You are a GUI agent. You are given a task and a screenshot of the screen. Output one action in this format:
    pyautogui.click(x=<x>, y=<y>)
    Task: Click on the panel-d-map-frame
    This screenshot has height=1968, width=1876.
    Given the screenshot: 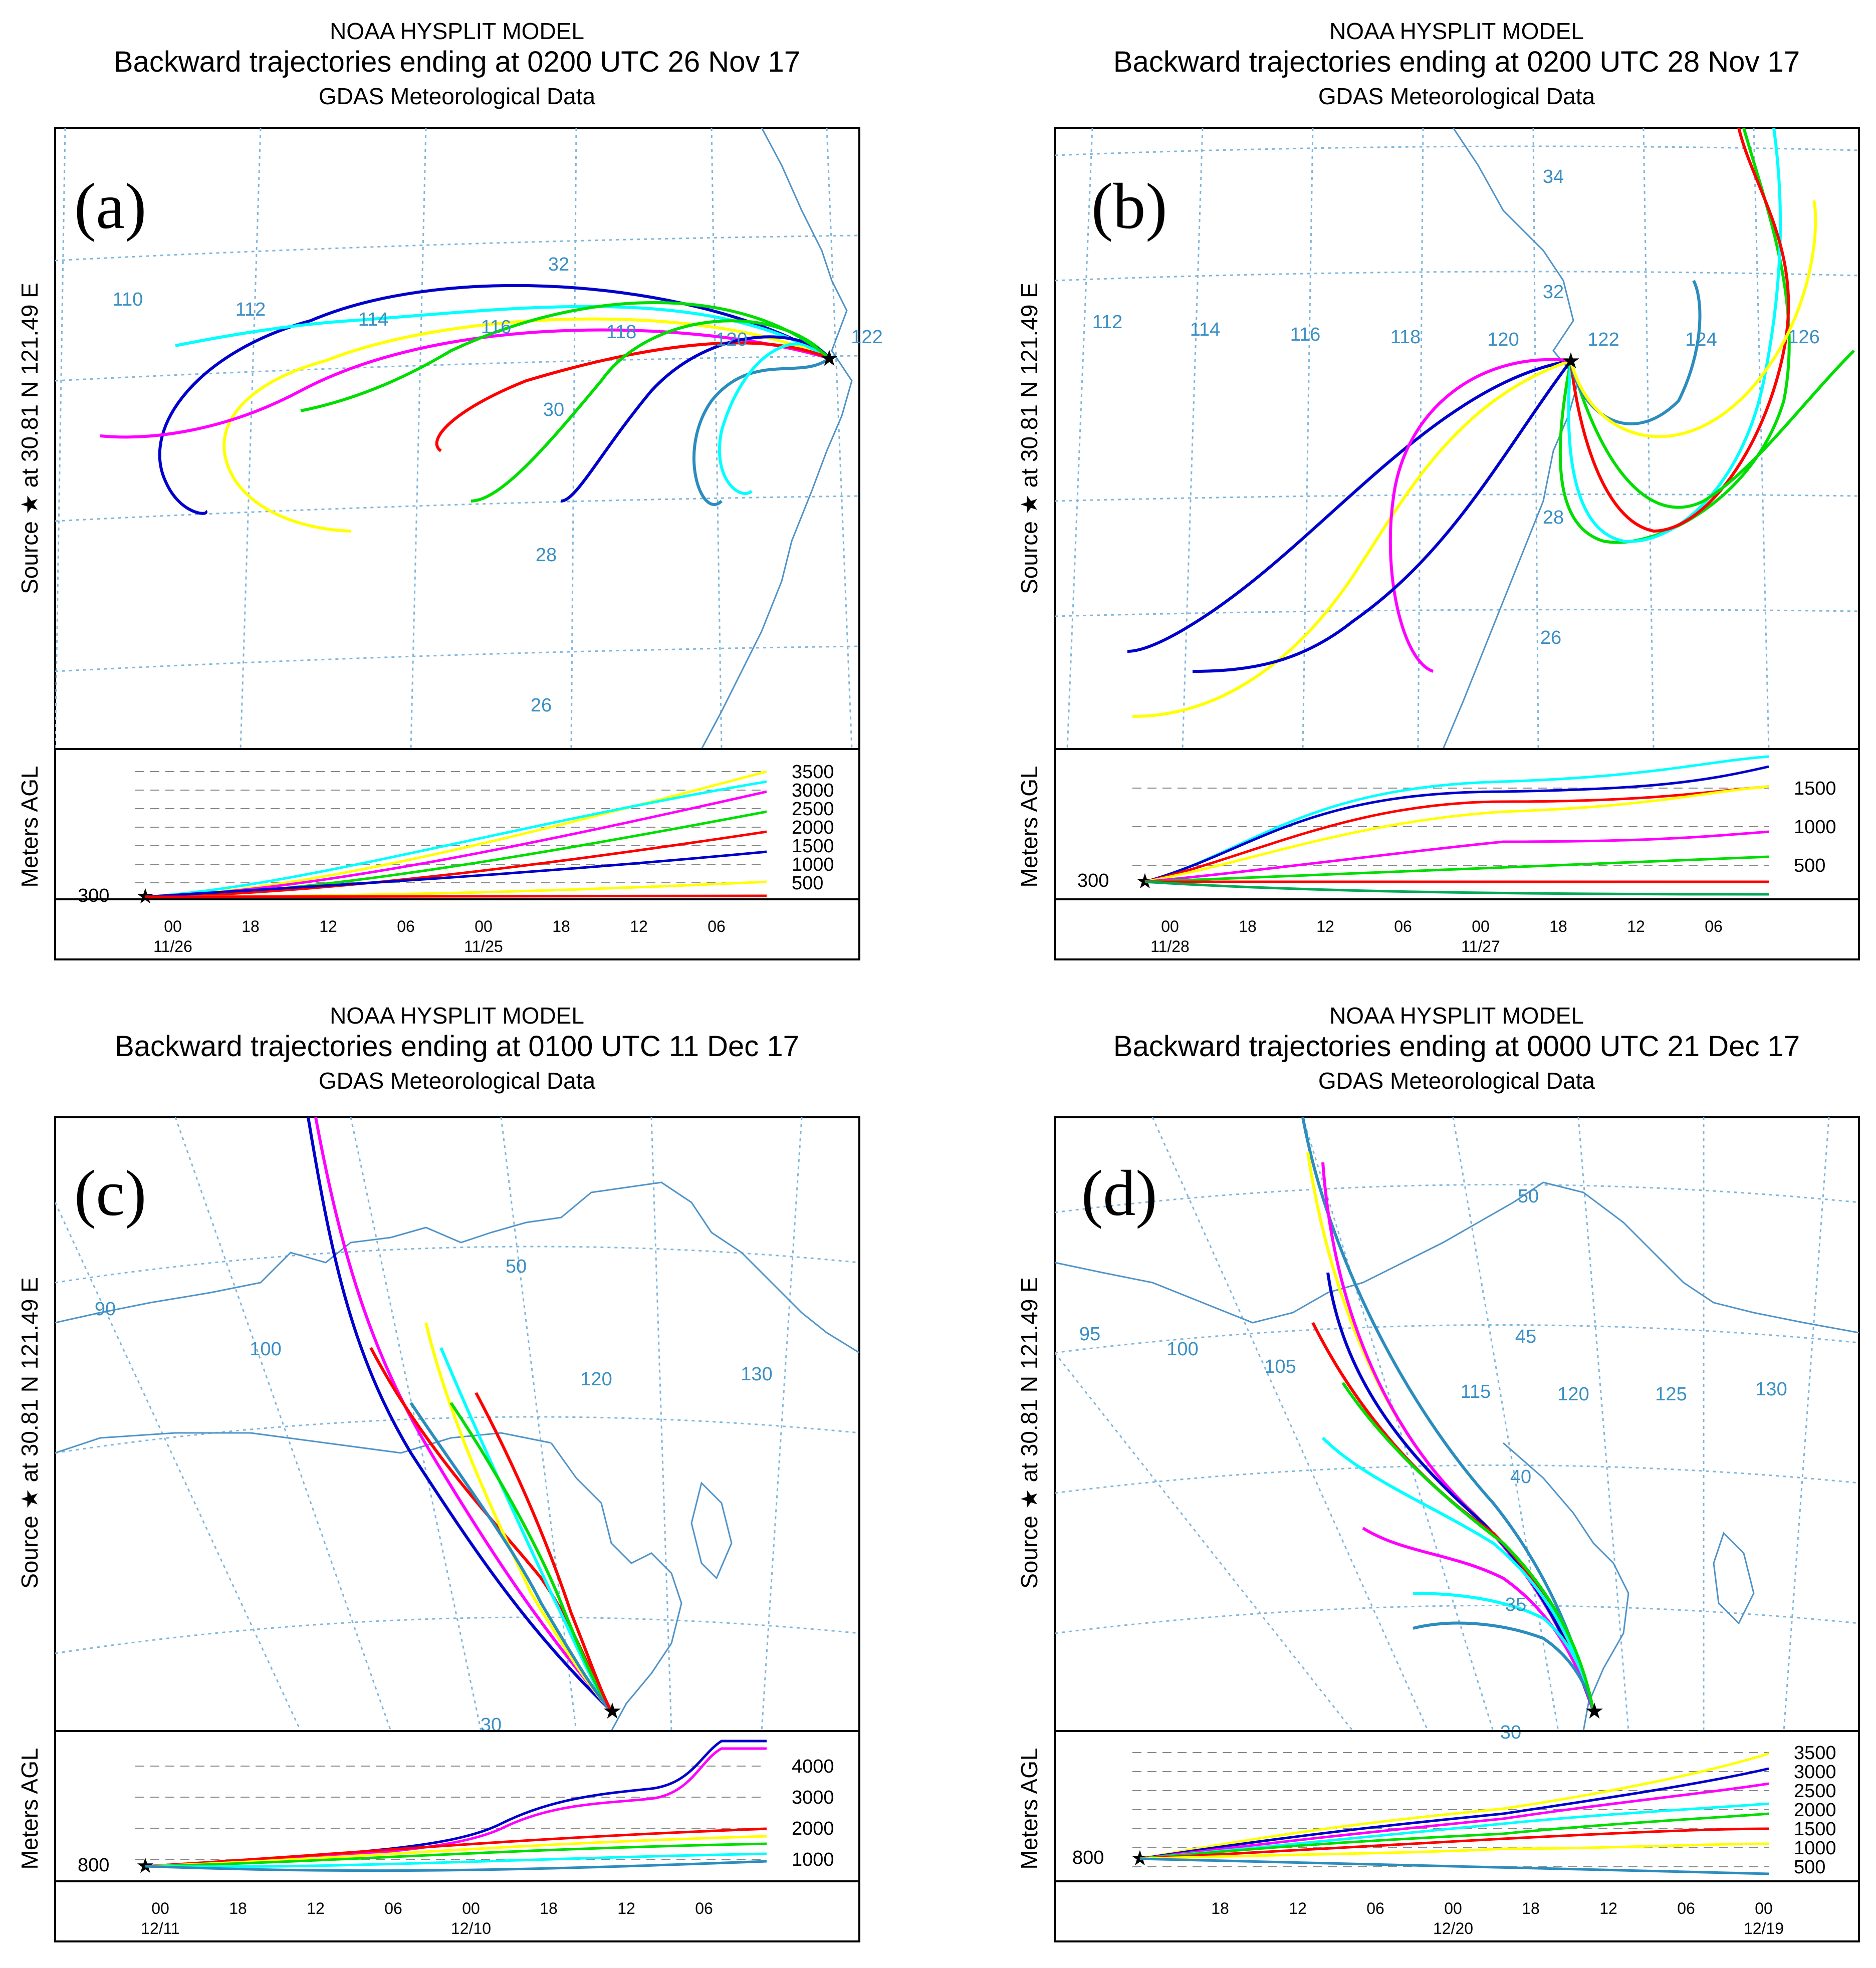 What is the action you would take?
    pyautogui.click(x=1457, y=1424)
    